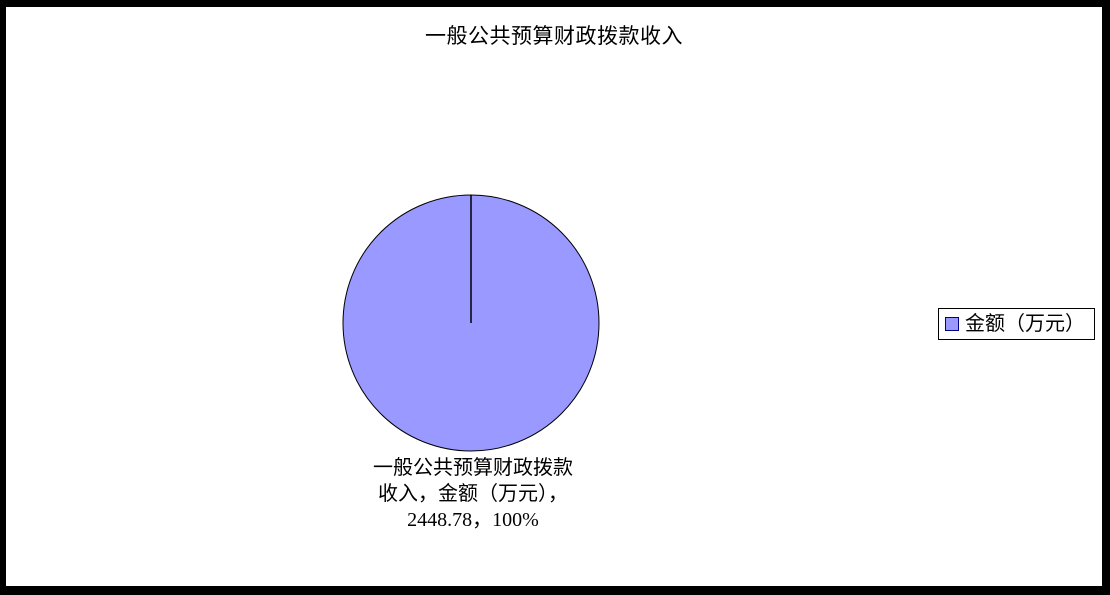  What do you see at coordinates (1025, 324) in the screenshot?
I see `legend-label: 金额（万元）` at bounding box center [1025, 324].